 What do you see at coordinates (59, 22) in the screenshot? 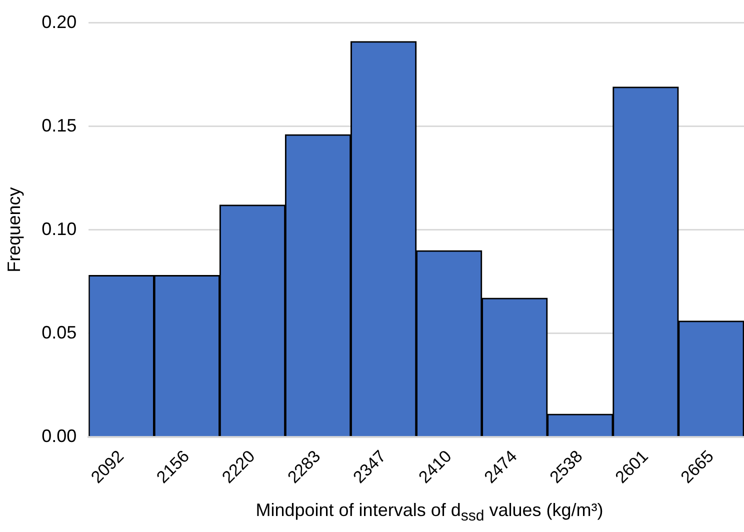
I see `y-tick-label: 0.20` at bounding box center [59, 22].